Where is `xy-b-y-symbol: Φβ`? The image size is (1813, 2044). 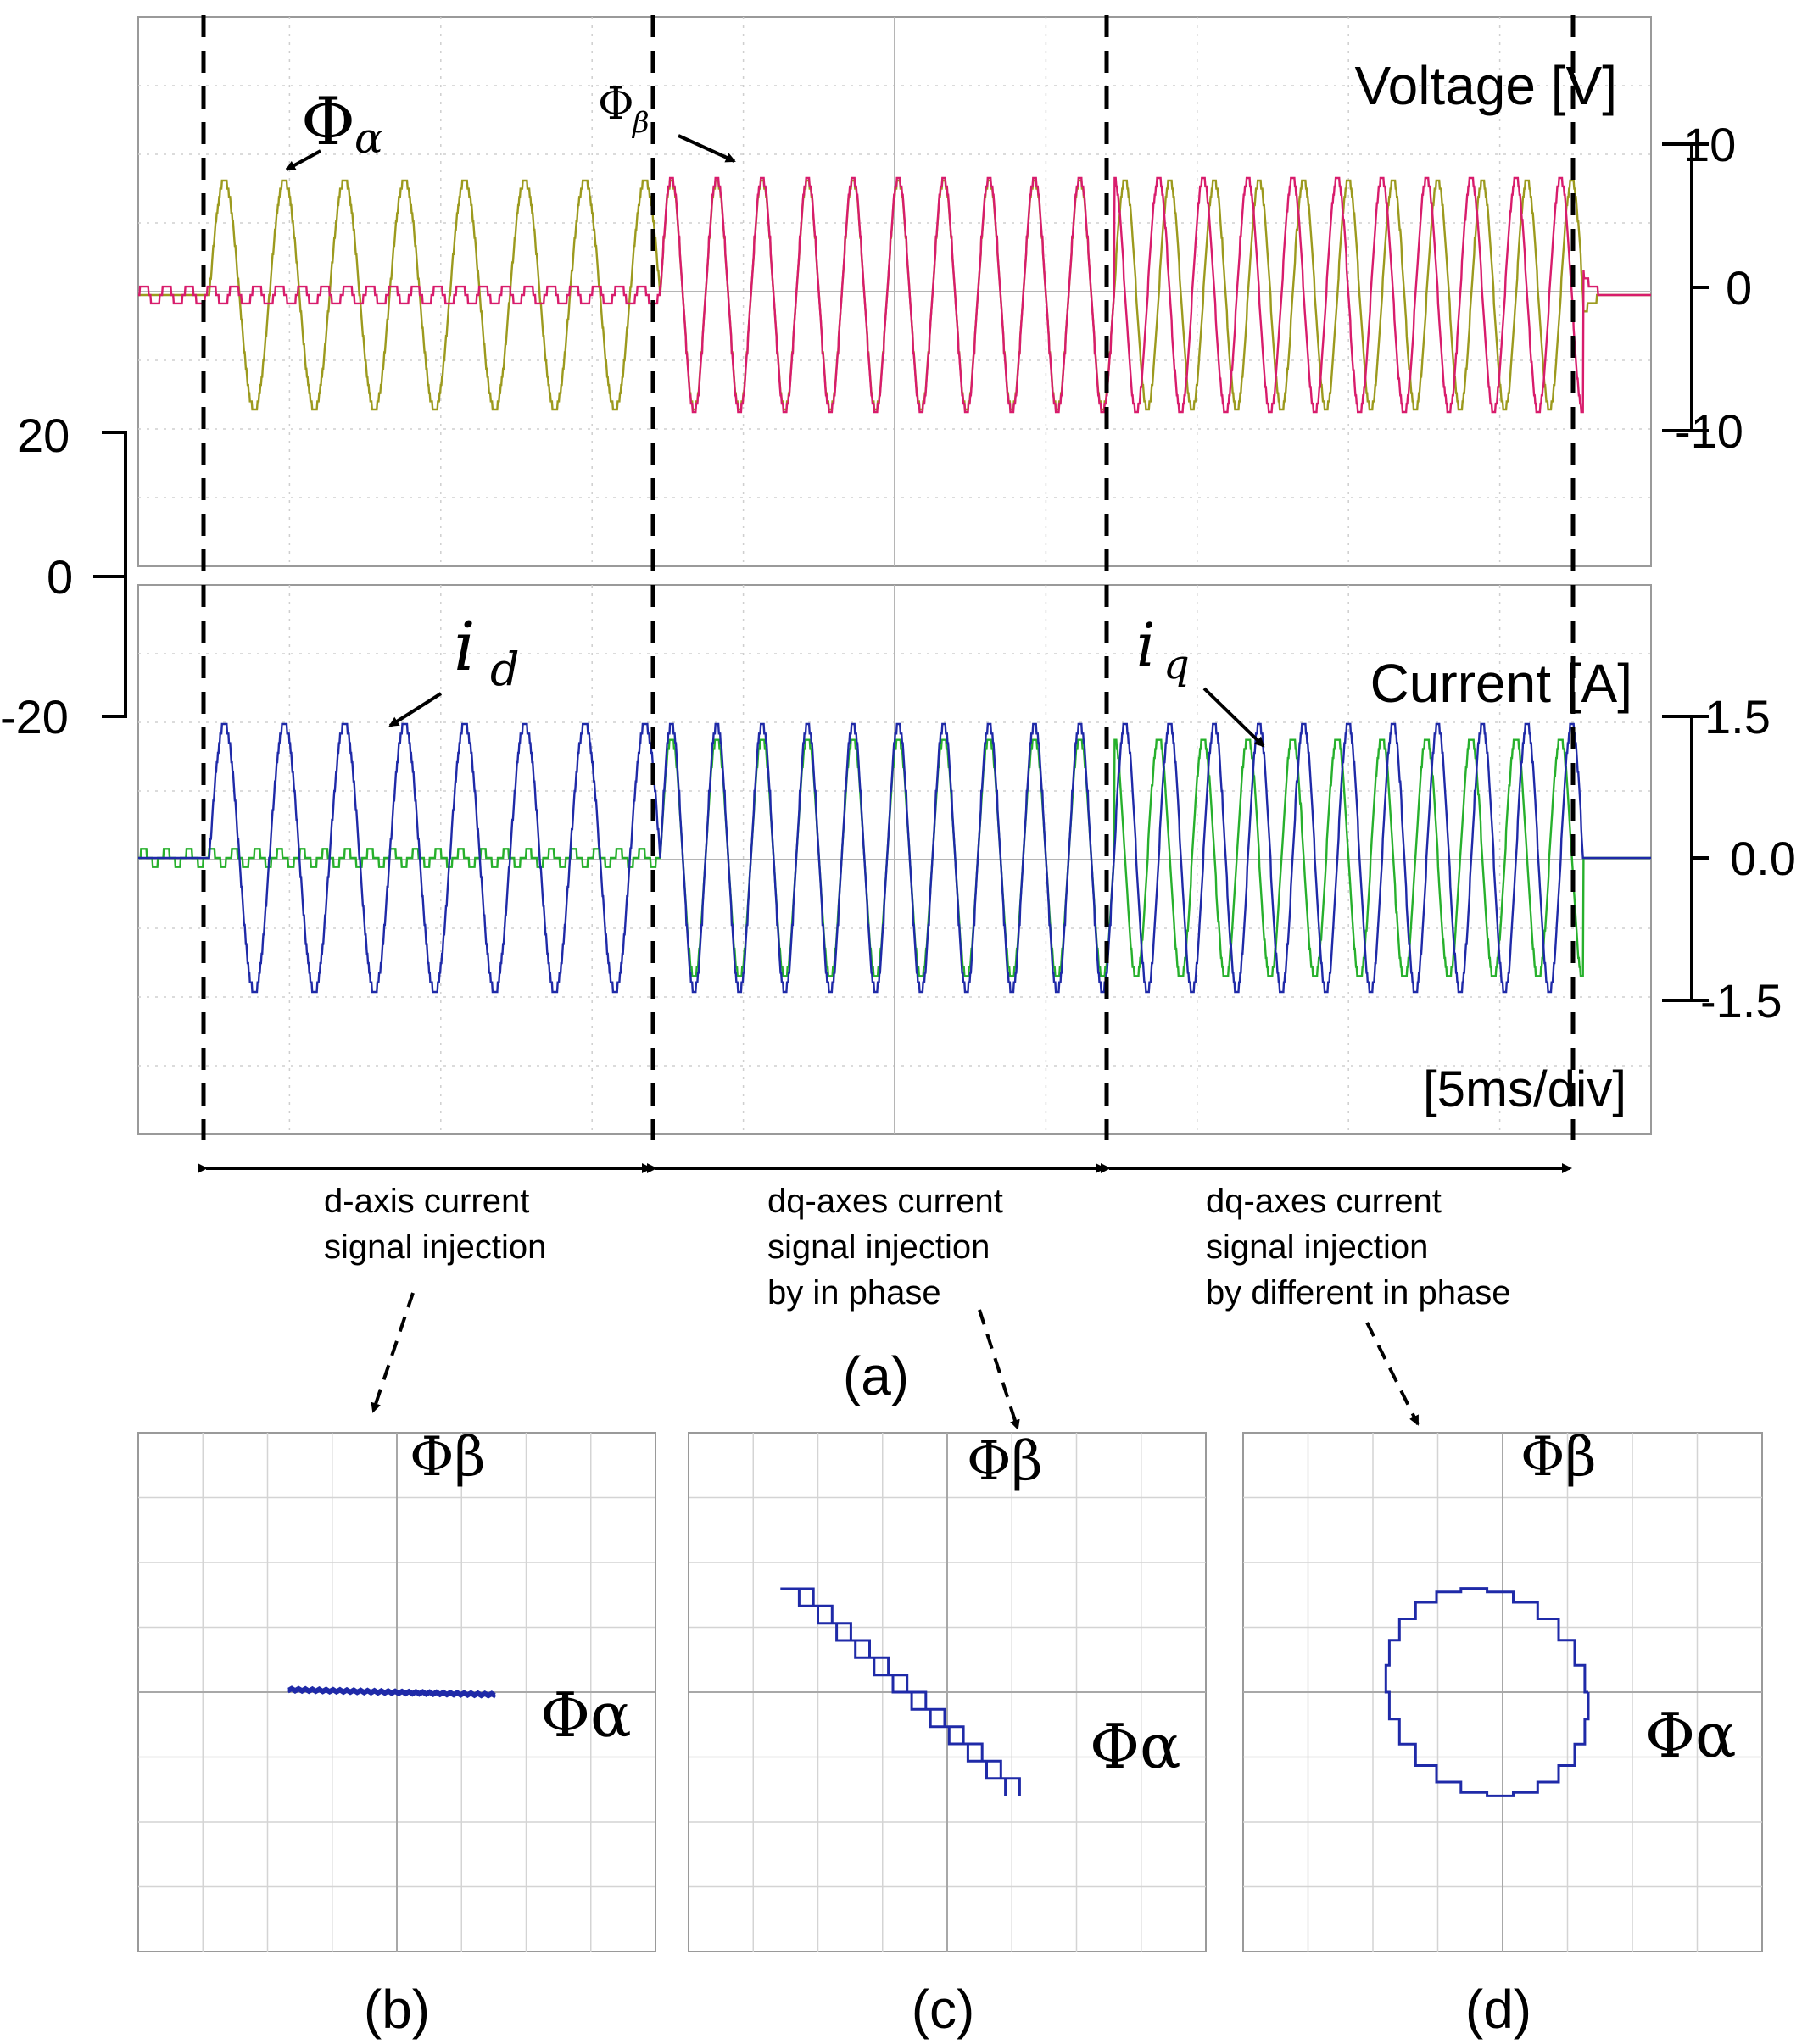
xy-b-y-symbol: Φβ is located at coordinates (447, 1457).